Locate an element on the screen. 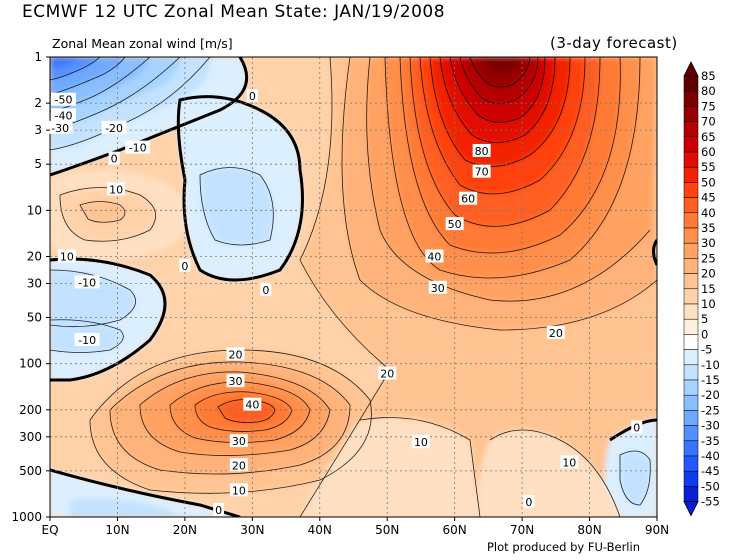  svg-text: -20 is located at coordinates (114, 128).